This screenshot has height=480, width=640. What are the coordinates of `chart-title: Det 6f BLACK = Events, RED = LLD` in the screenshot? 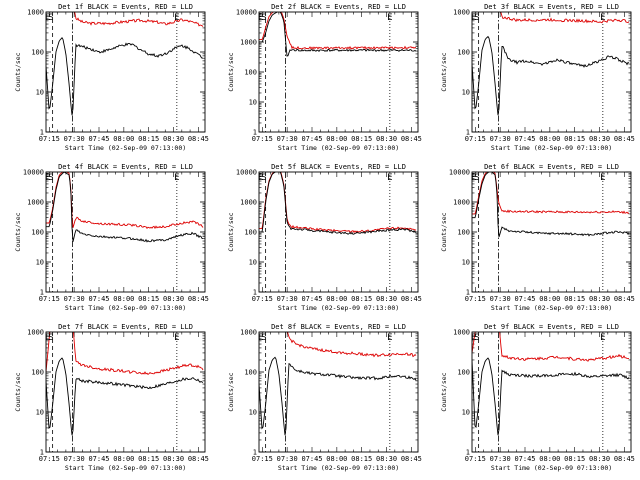 It's located at (551, 167).